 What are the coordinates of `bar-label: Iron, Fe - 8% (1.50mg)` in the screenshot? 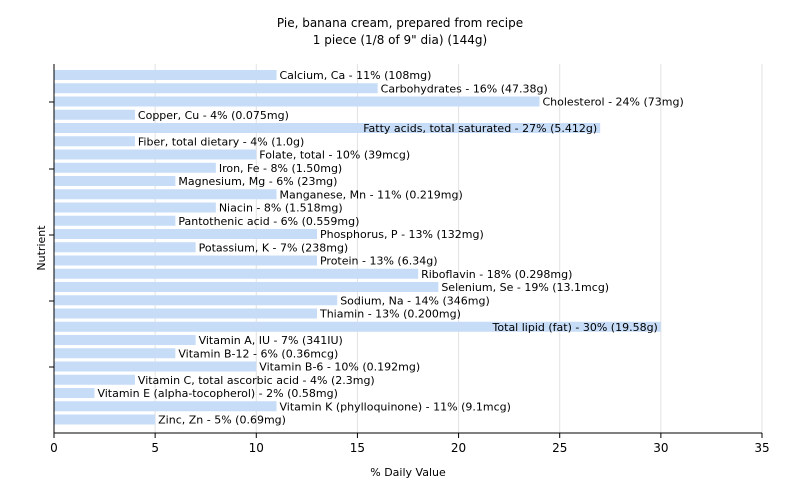 It's located at (280, 168).